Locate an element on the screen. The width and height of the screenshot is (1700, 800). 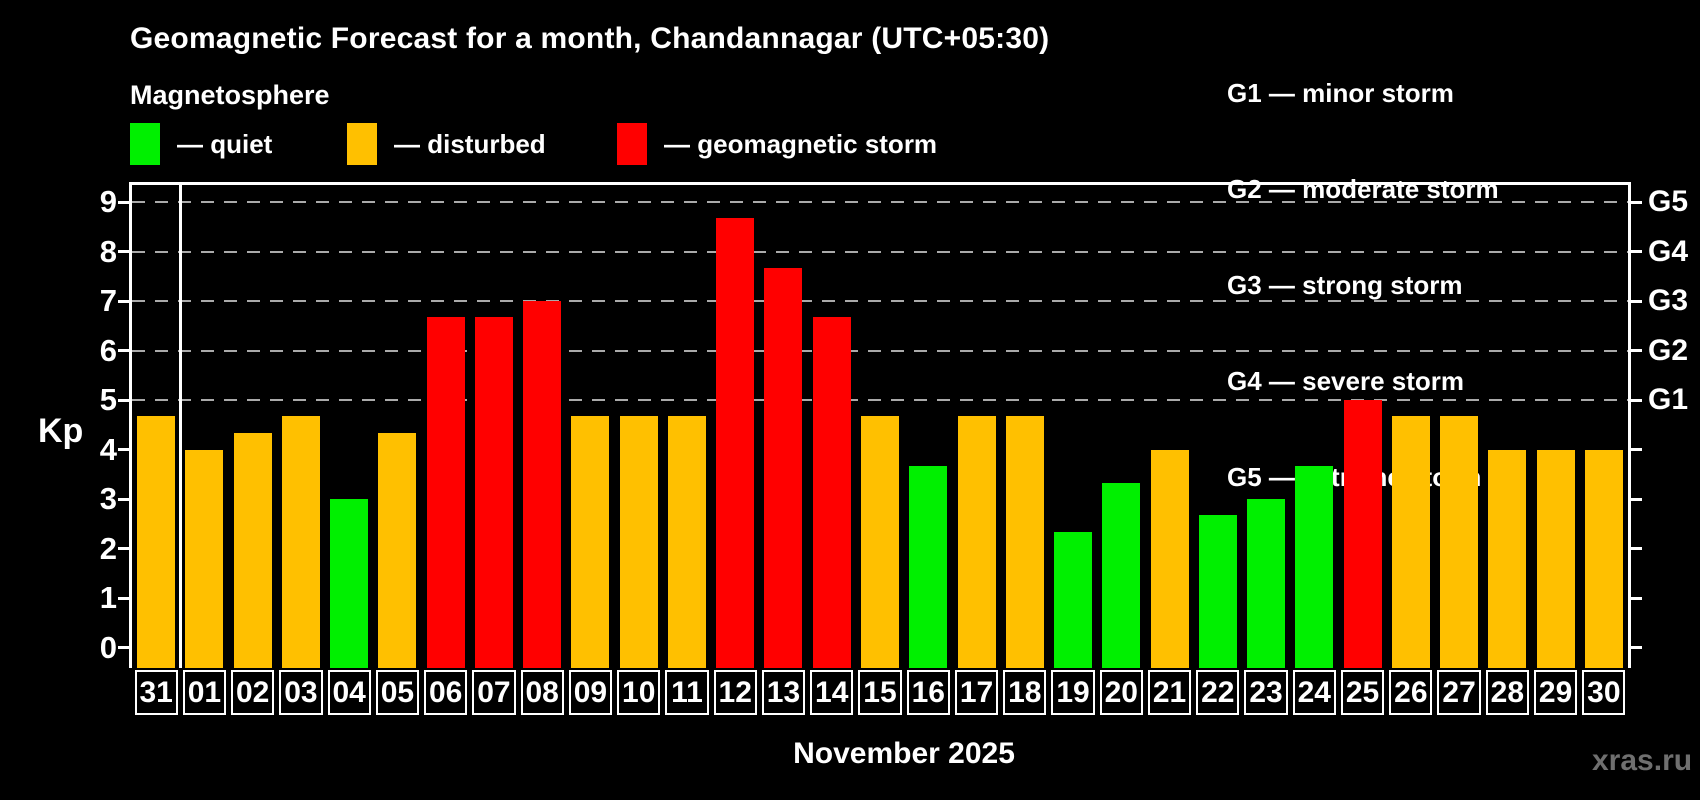
y-tick-label-6: 6 is located at coordinates (108, 350).